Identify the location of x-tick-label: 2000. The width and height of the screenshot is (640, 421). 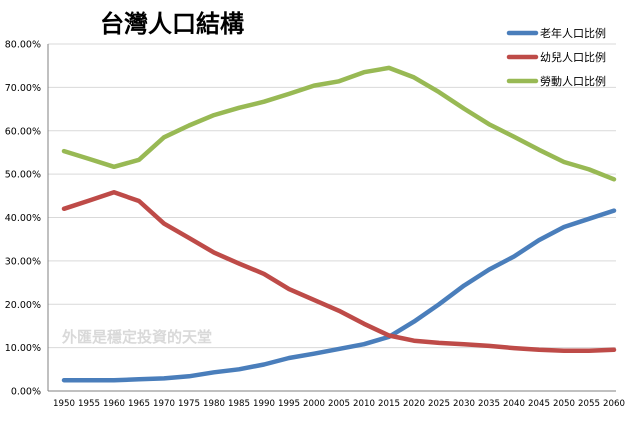
(314, 404).